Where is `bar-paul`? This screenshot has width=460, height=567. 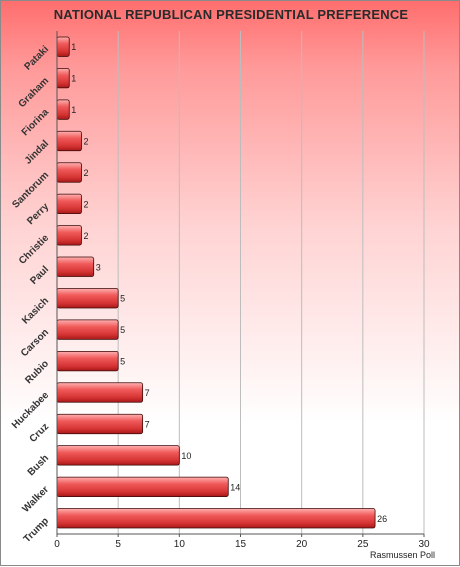
bar-paul is located at coordinates (75, 266).